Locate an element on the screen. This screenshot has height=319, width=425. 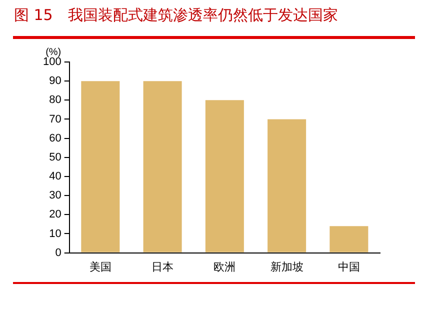
y-tick-label: 0 is located at coordinates (58, 252).